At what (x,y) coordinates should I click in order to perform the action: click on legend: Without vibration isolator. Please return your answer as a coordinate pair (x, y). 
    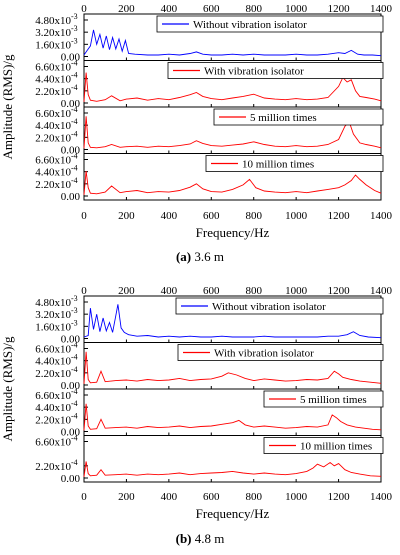
    Looking at the image, I should click on (270, 24).